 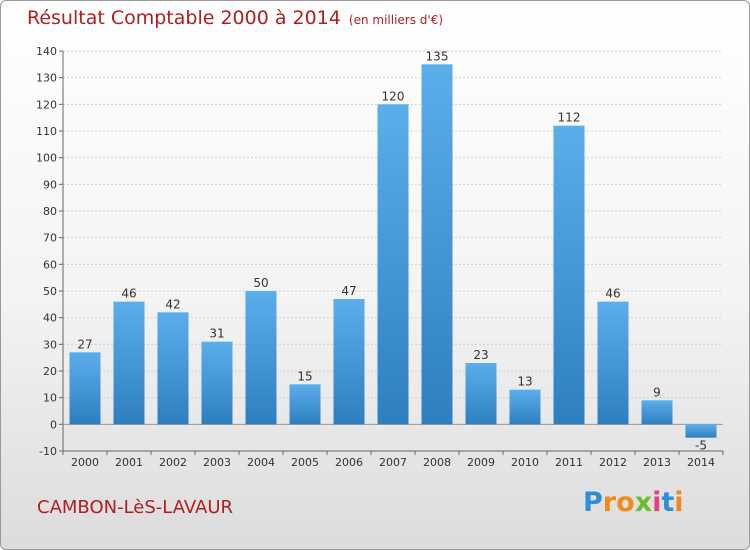 I want to click on x-tick-label-2008: 2008, so click(x=437, y=462).